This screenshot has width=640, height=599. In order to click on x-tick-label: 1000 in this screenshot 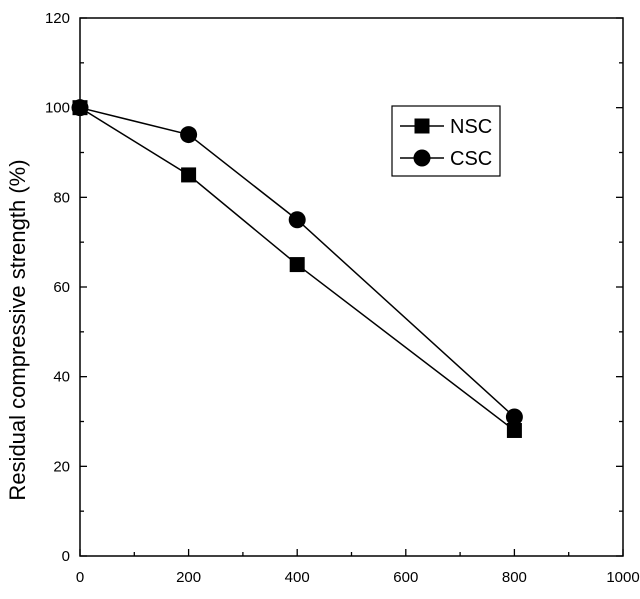, I will do `click(622, 577)`.